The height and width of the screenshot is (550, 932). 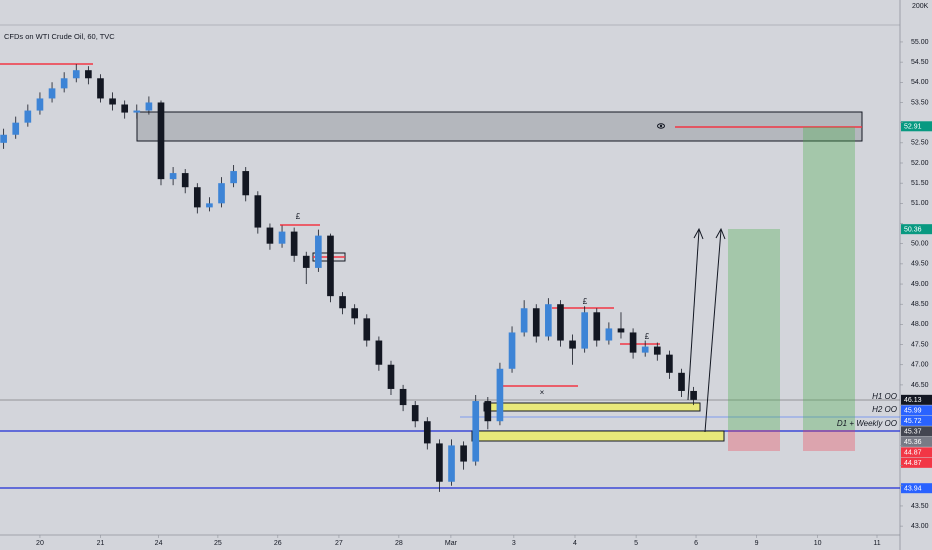 What do you see at coordinates (913, 421) in the screenshot?
I see `price-label: 45.72` at bounding box center [913, 421].